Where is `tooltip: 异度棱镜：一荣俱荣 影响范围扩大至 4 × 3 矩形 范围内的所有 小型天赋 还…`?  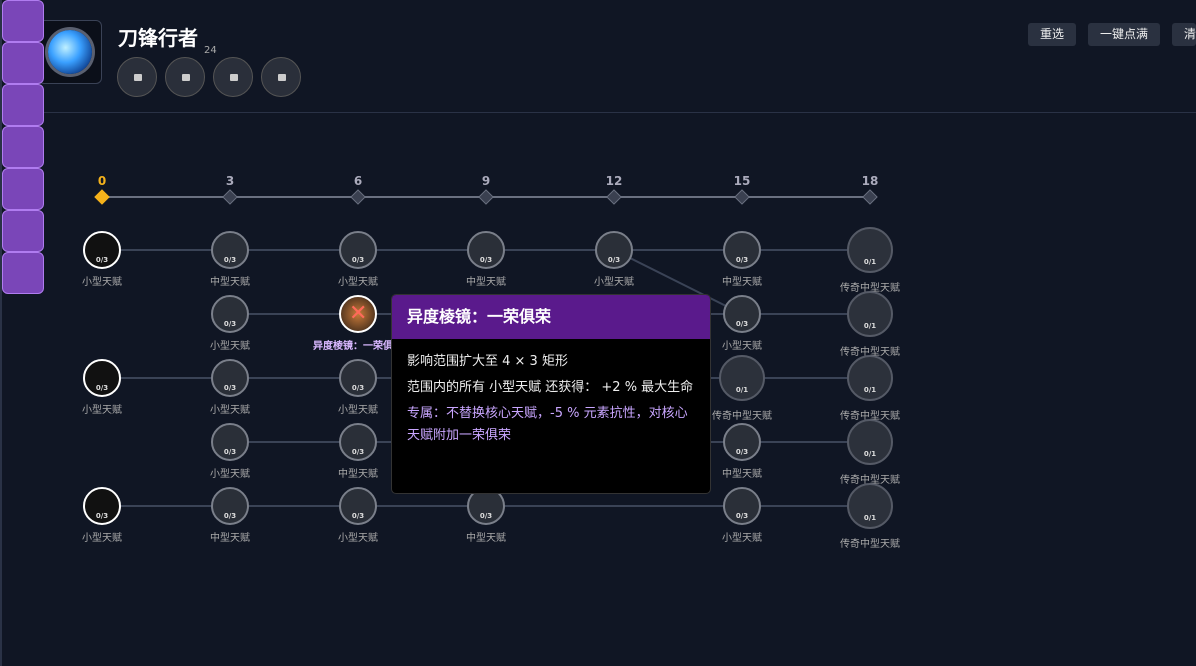 tooltip: 异度棱镜：一荣俱荣 影响范围扩大至 4 × 3 矩形 范围内的所有 小型天赋 还… is located at coordinates (551, 394).